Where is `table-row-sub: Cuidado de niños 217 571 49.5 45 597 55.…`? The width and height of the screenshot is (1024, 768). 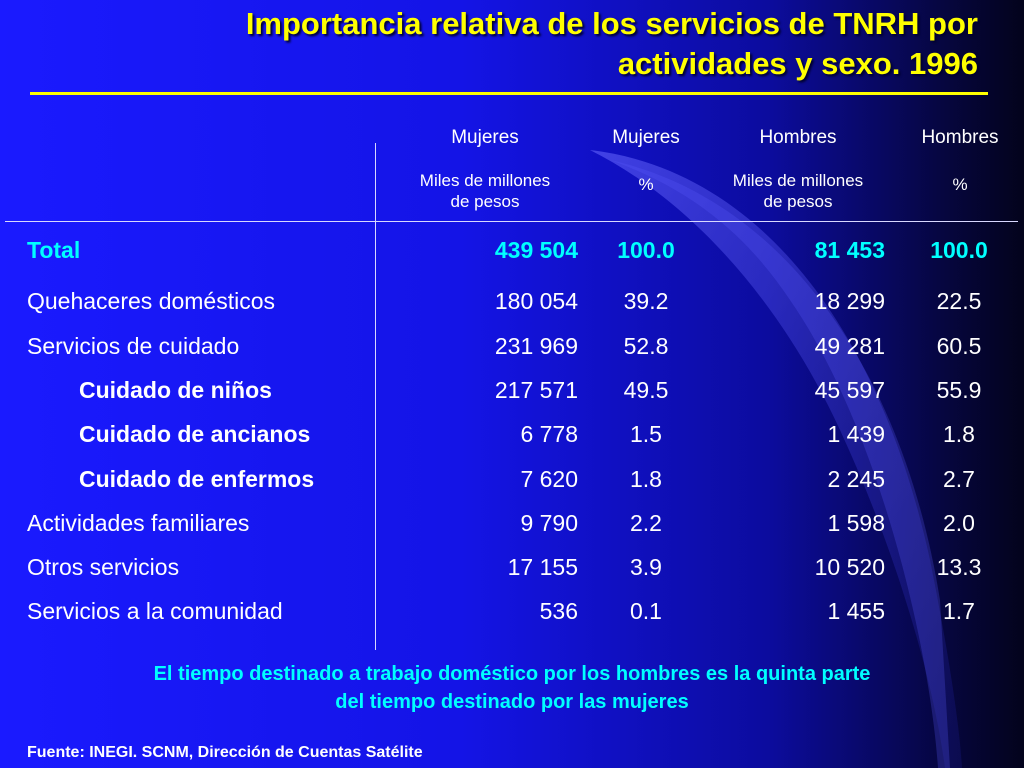 table-row-sub: Cuidado de niños 217 571 49.5 45 597 55.… is located at coordinates (512, 397).